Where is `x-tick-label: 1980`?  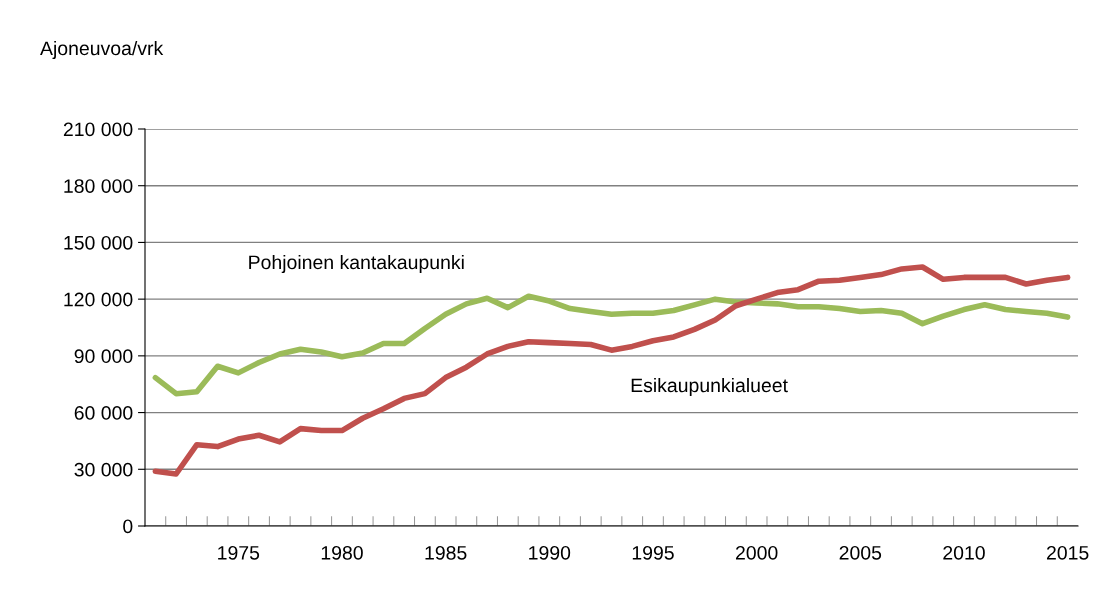 x-tick-label: 1980 is located at coordinates (342, 552).